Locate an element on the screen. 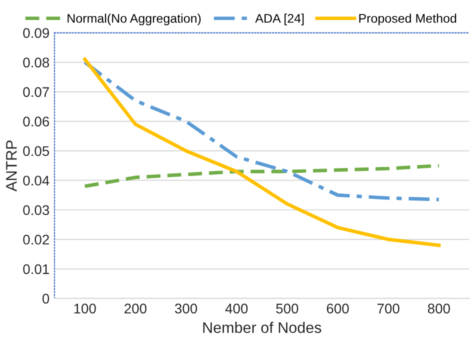 Image resolution: width=474 pixels, height=345 pixels. y-axis-title: ANTRP is located at coordinates (11, 166).